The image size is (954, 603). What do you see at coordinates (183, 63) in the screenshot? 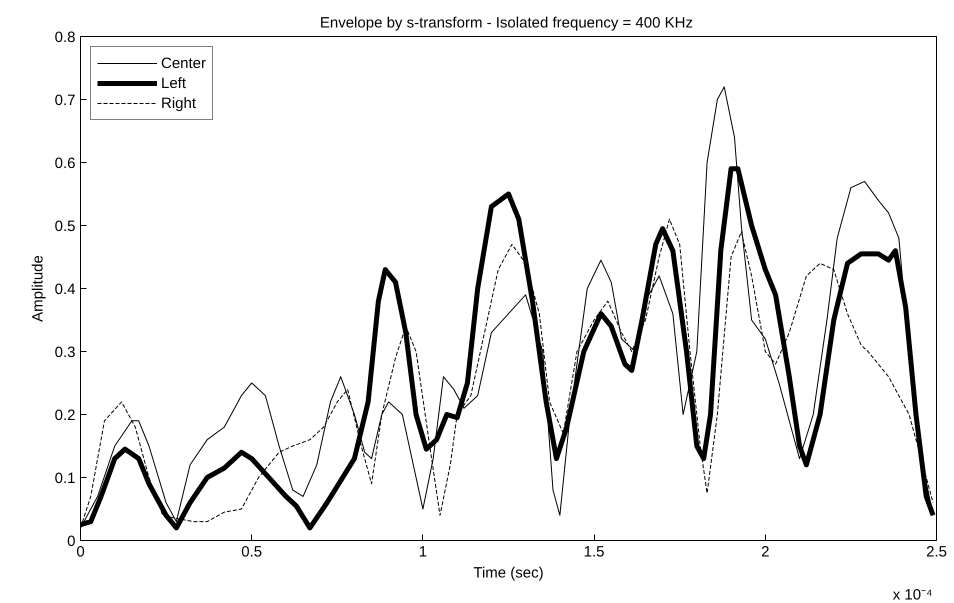
I see `legend-label: Center` at bounding box center [183, 63].